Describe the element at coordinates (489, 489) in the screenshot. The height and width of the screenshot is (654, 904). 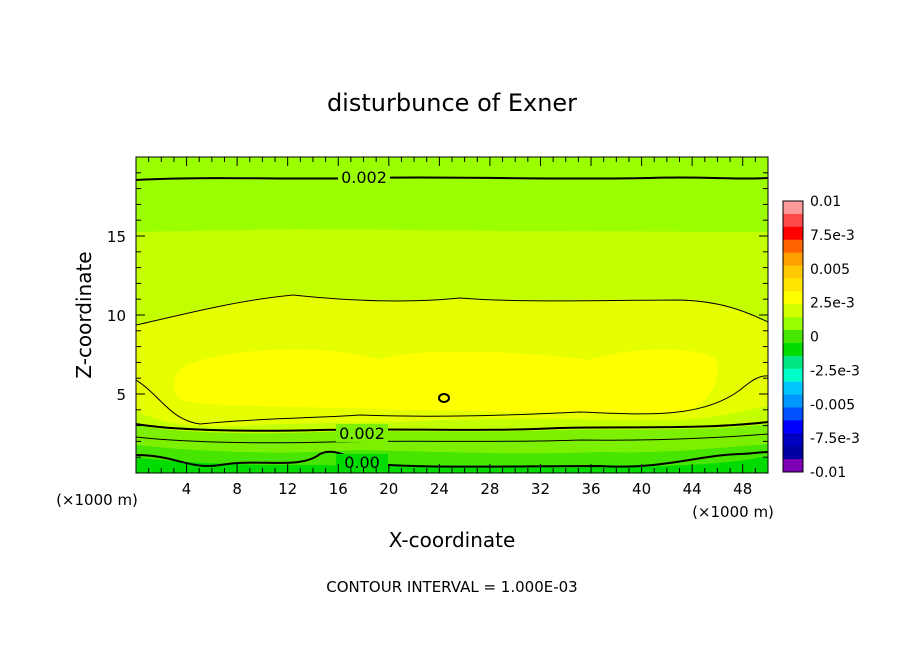
I see `x-tick-label: 28` at that location.